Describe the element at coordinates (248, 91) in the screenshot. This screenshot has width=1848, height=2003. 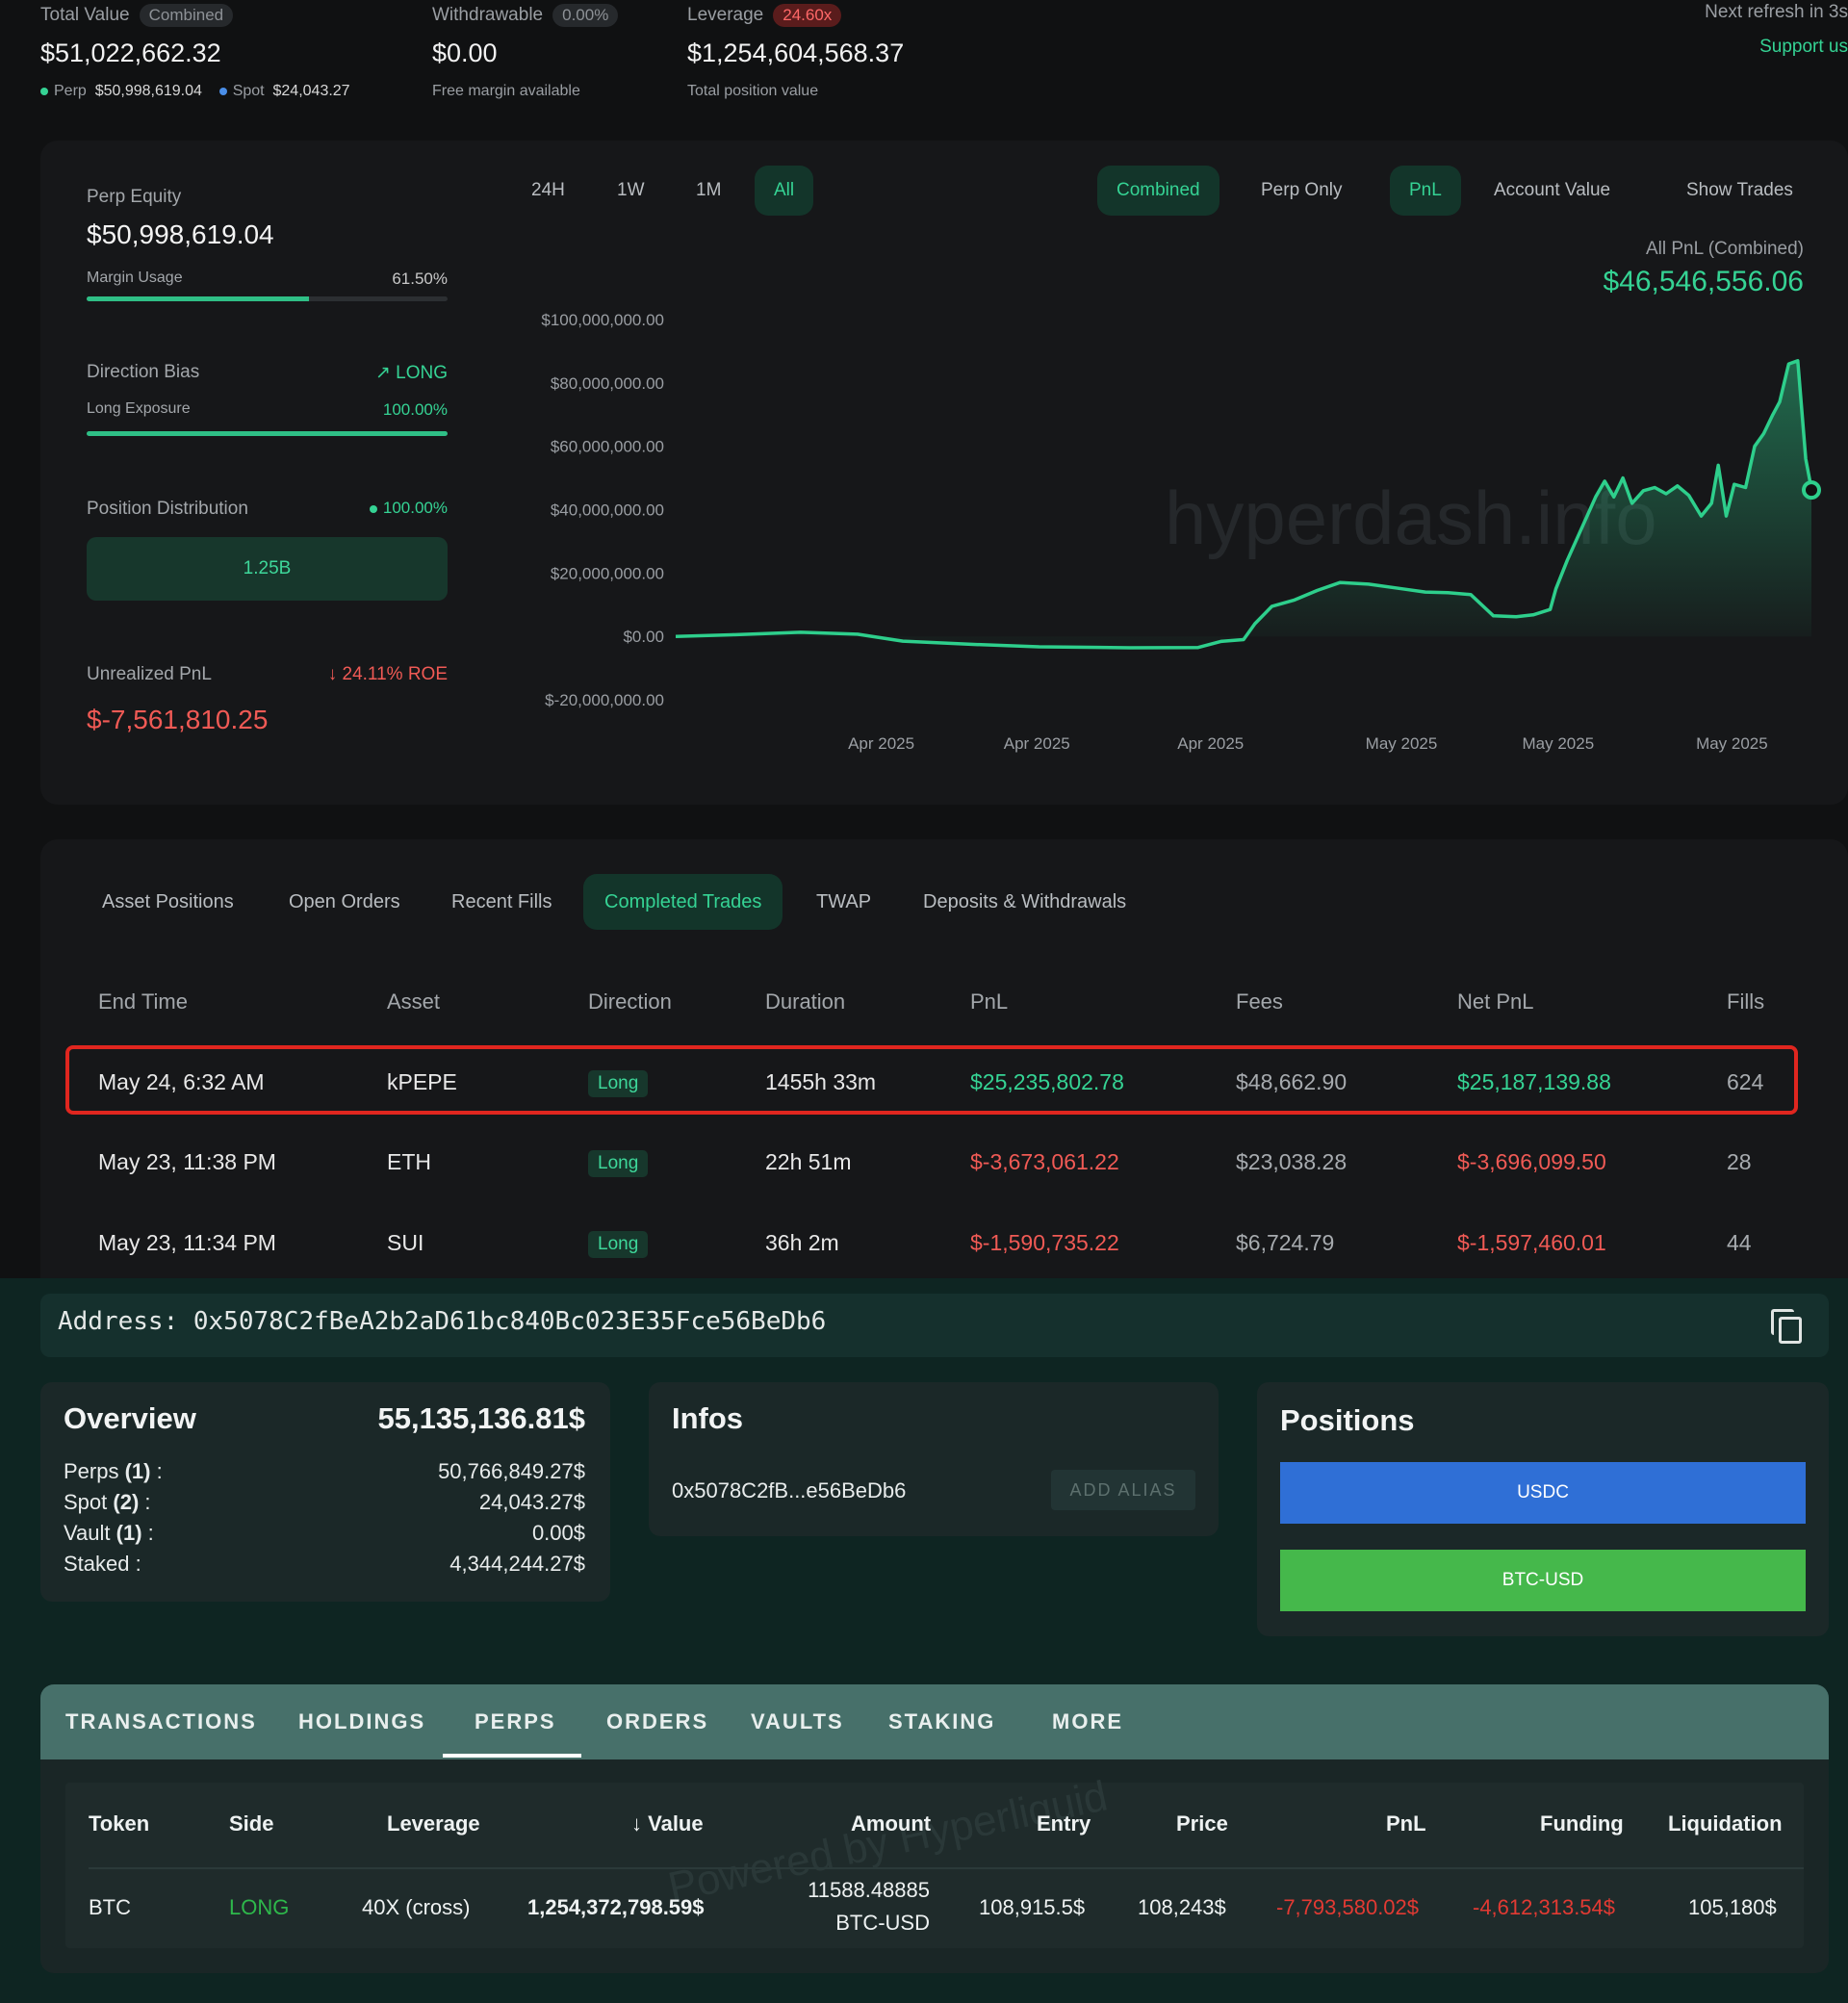
I see `spot-label: Spot` at that location.